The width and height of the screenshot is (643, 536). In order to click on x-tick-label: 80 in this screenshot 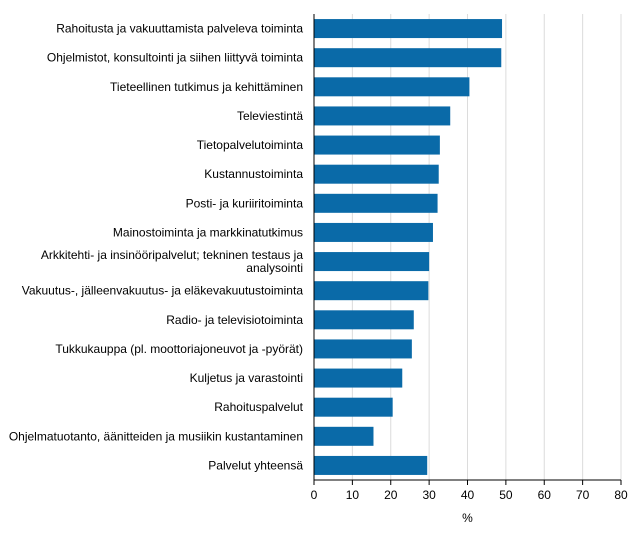, I will do `click(621, 495)`.